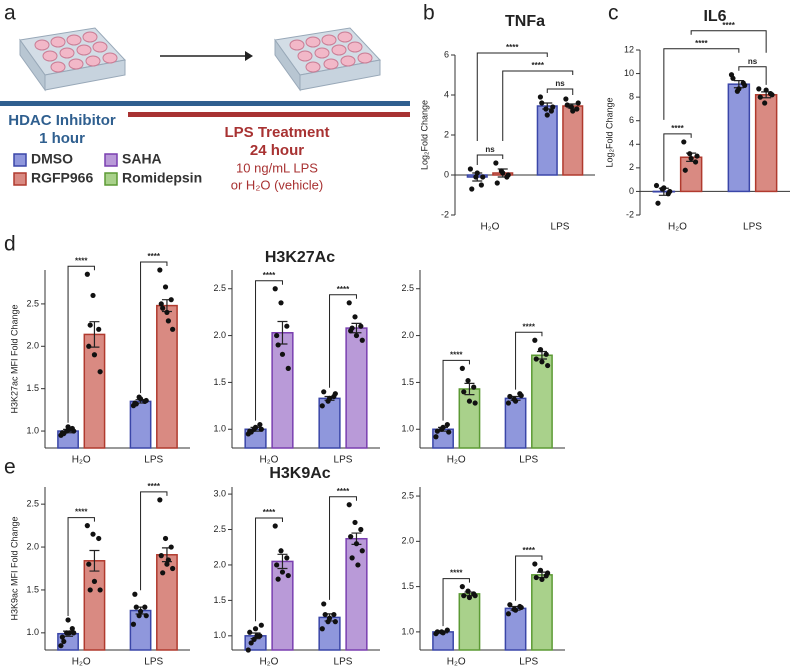 The height and width of the screenshot is (672, 800). What do you see at coordinates (20, 160) in the screenshot?
I see `legend-swatch` at bounding box center [20, 160].